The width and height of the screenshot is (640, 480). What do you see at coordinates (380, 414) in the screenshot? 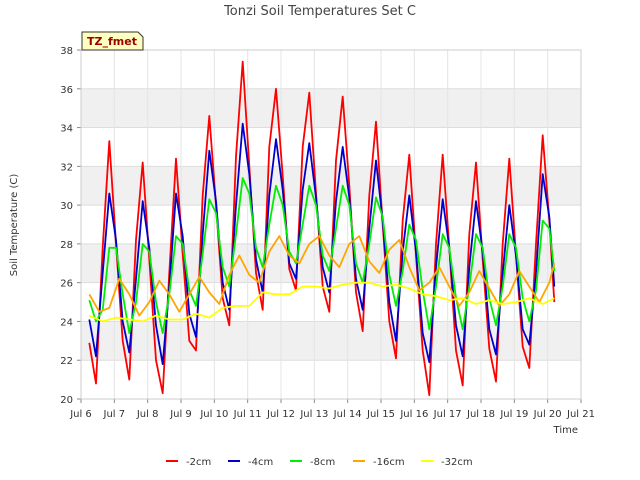
I see `x-tick-label: Jul 15` at bounding box center [380, 414].